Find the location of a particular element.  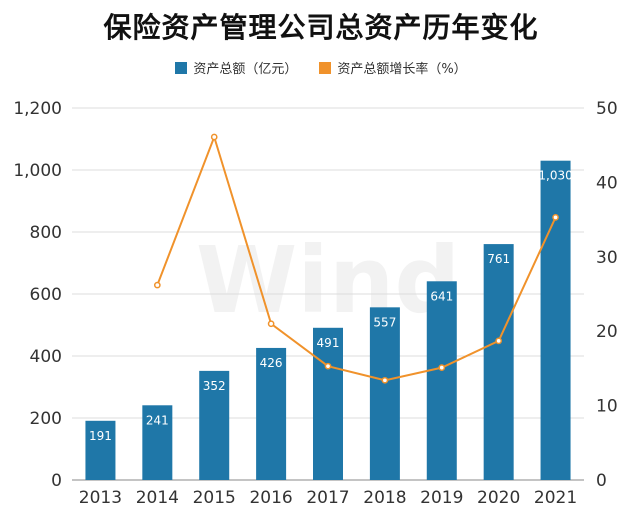

y-right-tick-label: 20 is located at coordinates (607, 332).